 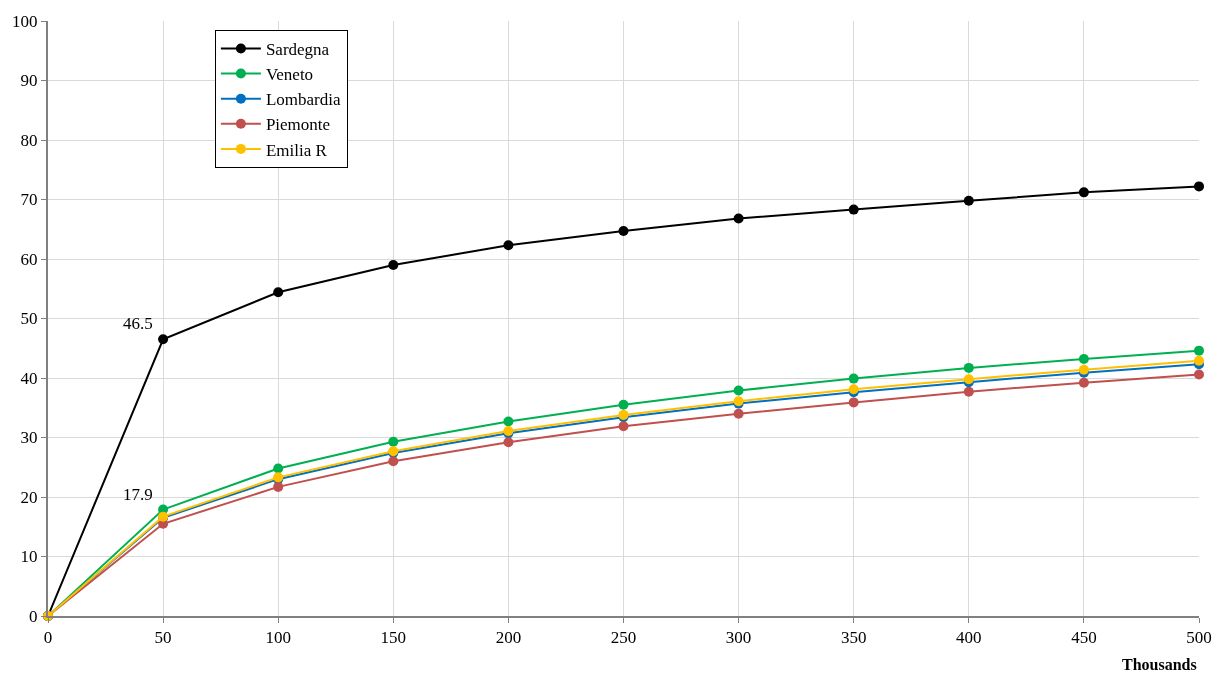 What do you see at coordinates (29, 497) in the screenshot?
I see `y-tick-label: 20` at bounding box center [29, 497].